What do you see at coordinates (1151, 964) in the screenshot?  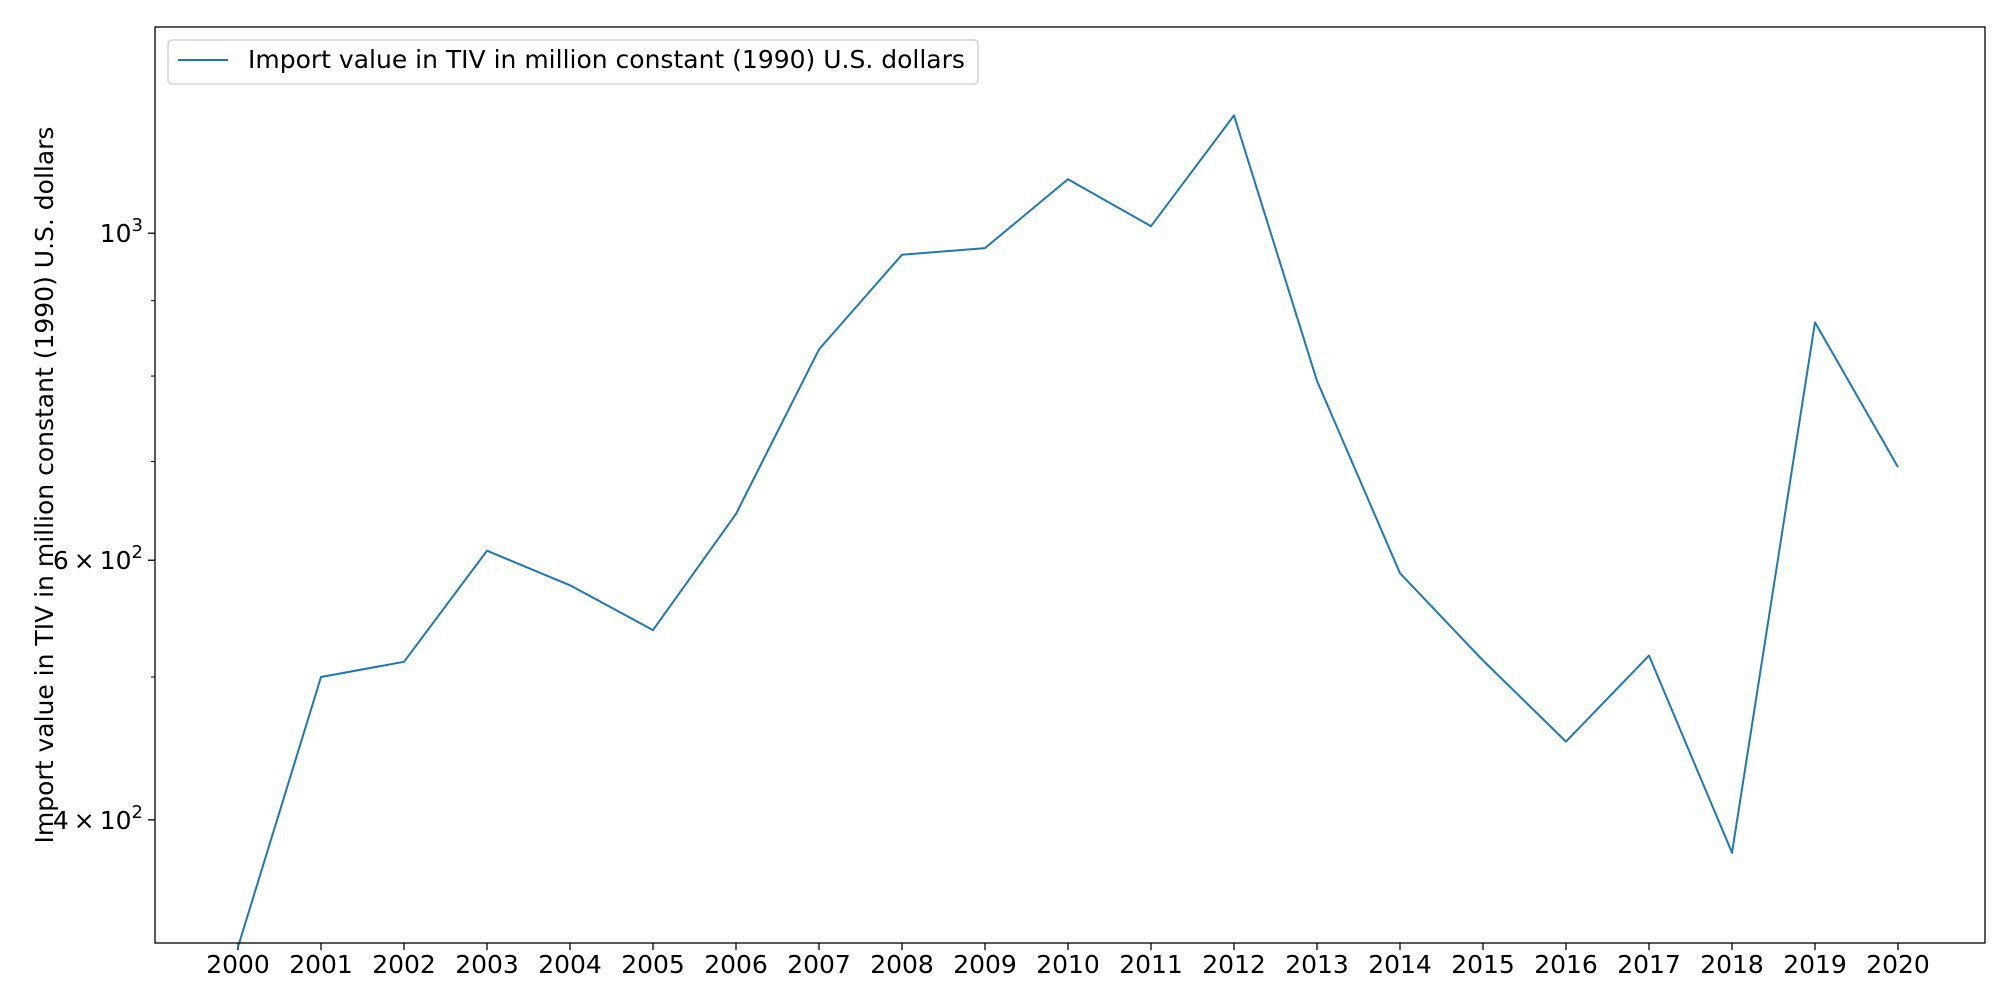 I see `x-tick-label: 2011` at bounding box center [1151, 964].